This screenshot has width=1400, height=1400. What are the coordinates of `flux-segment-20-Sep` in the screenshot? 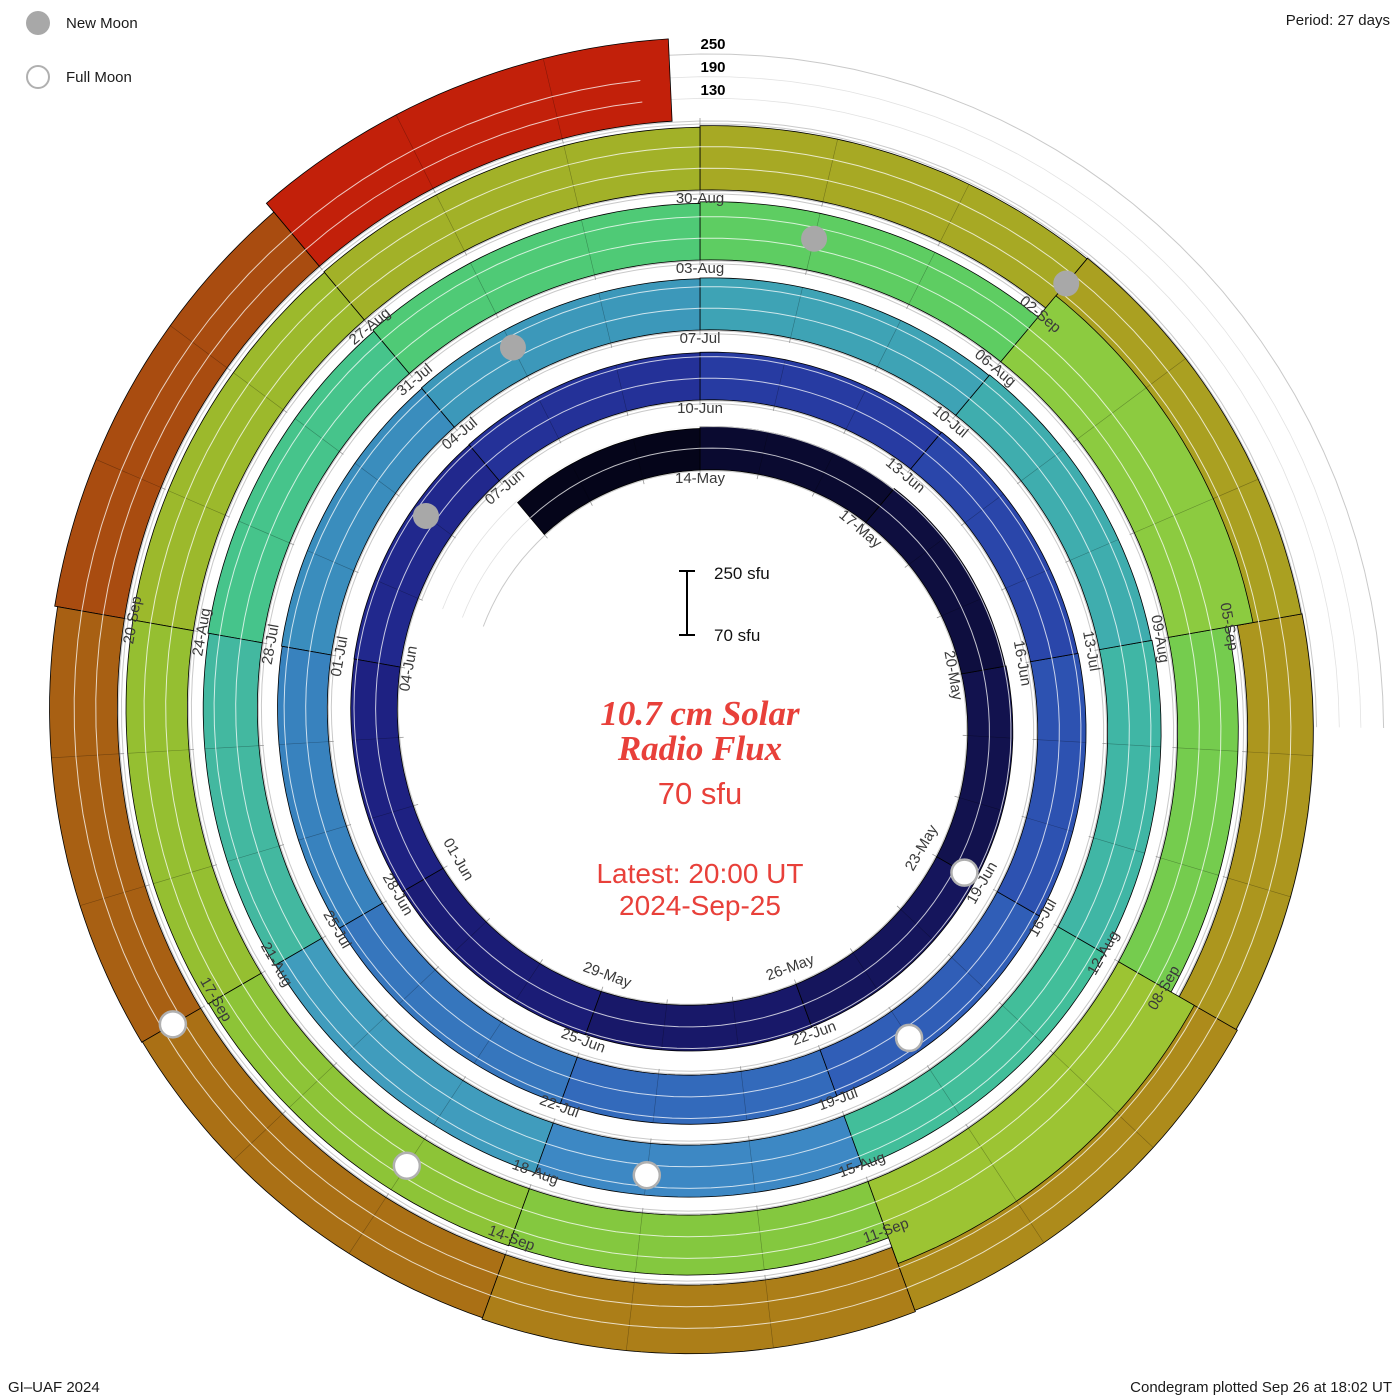 It's located at (187, 415).